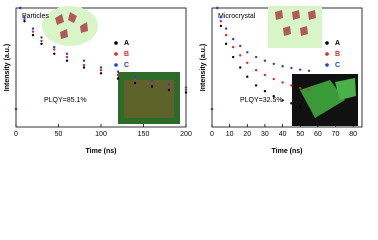  What do you see at coordinates (186, 134) in the screenshot?
I see `x-tick-label: 200` at bounding box center [186, 134].